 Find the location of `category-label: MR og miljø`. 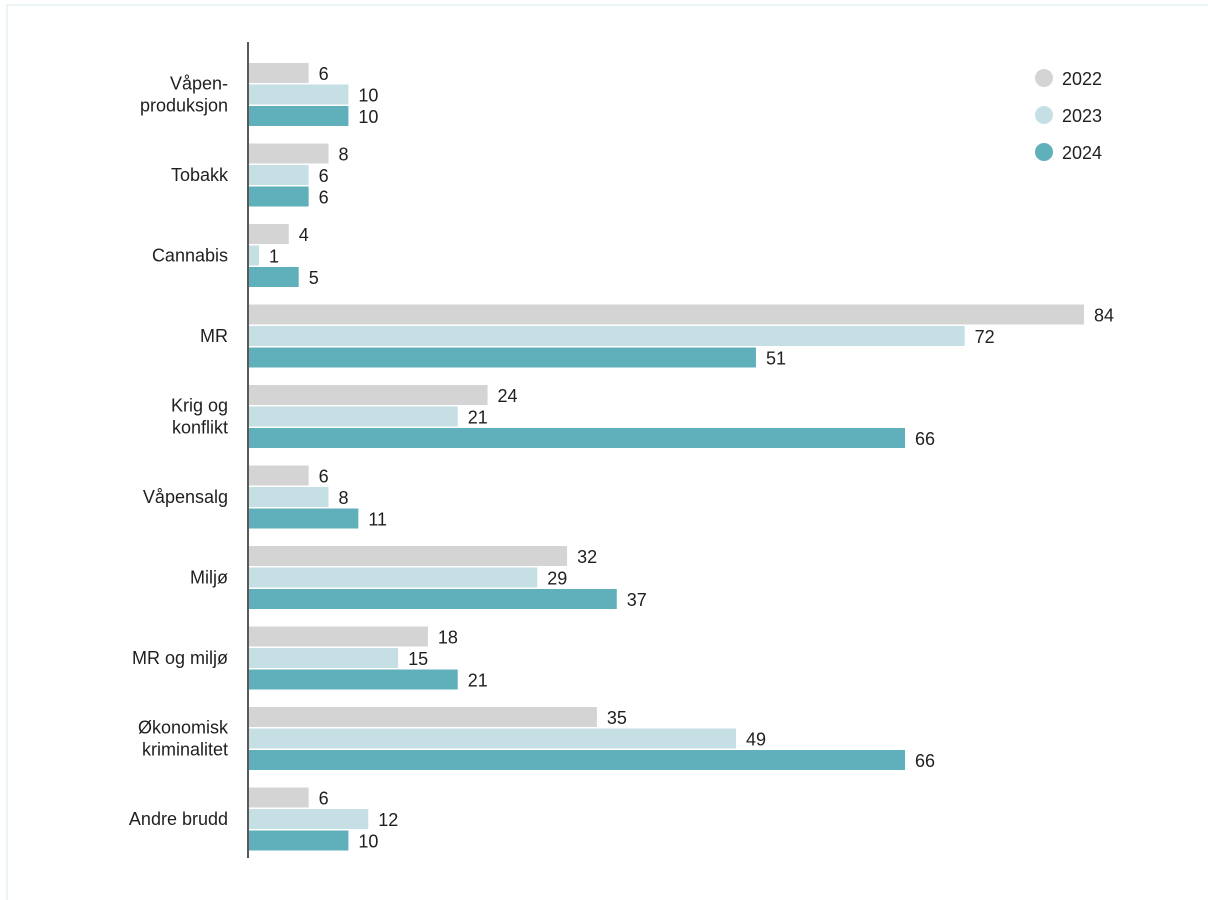

category-label: MR og miljø is located at coordinates (180, 658).